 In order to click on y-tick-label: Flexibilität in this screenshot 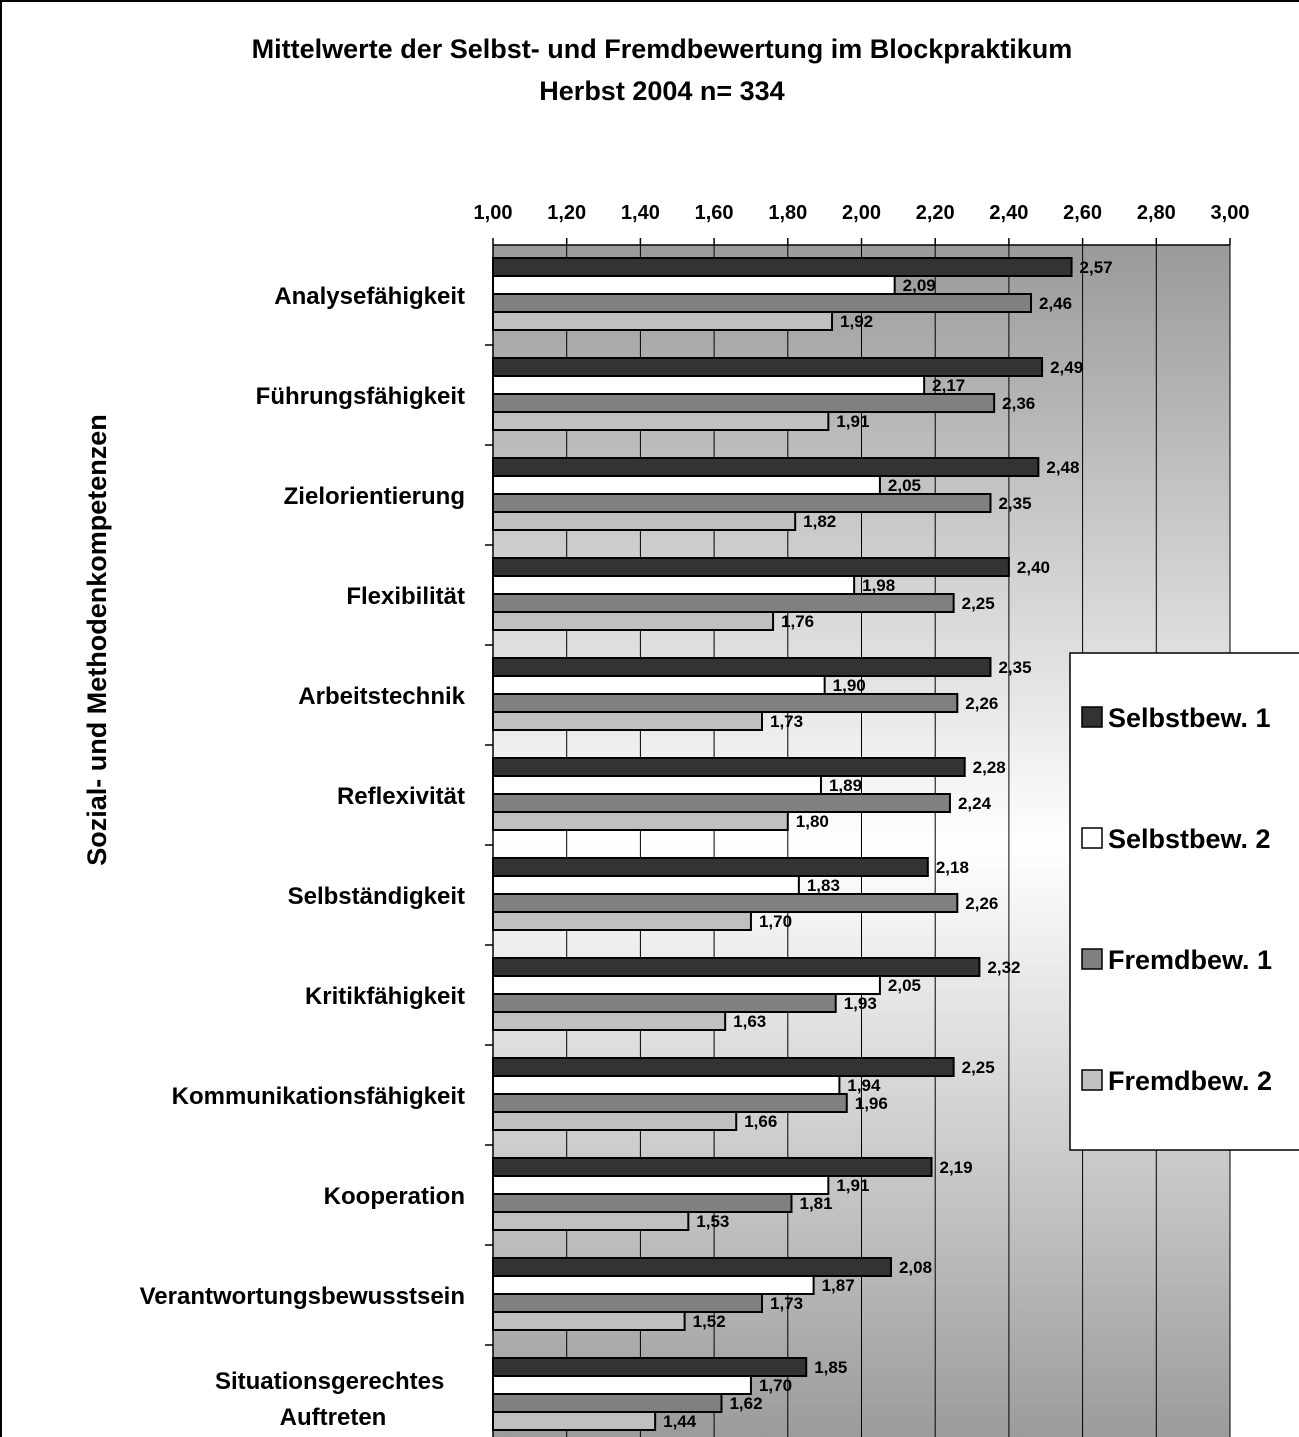, I will do `click(405, 596)`.